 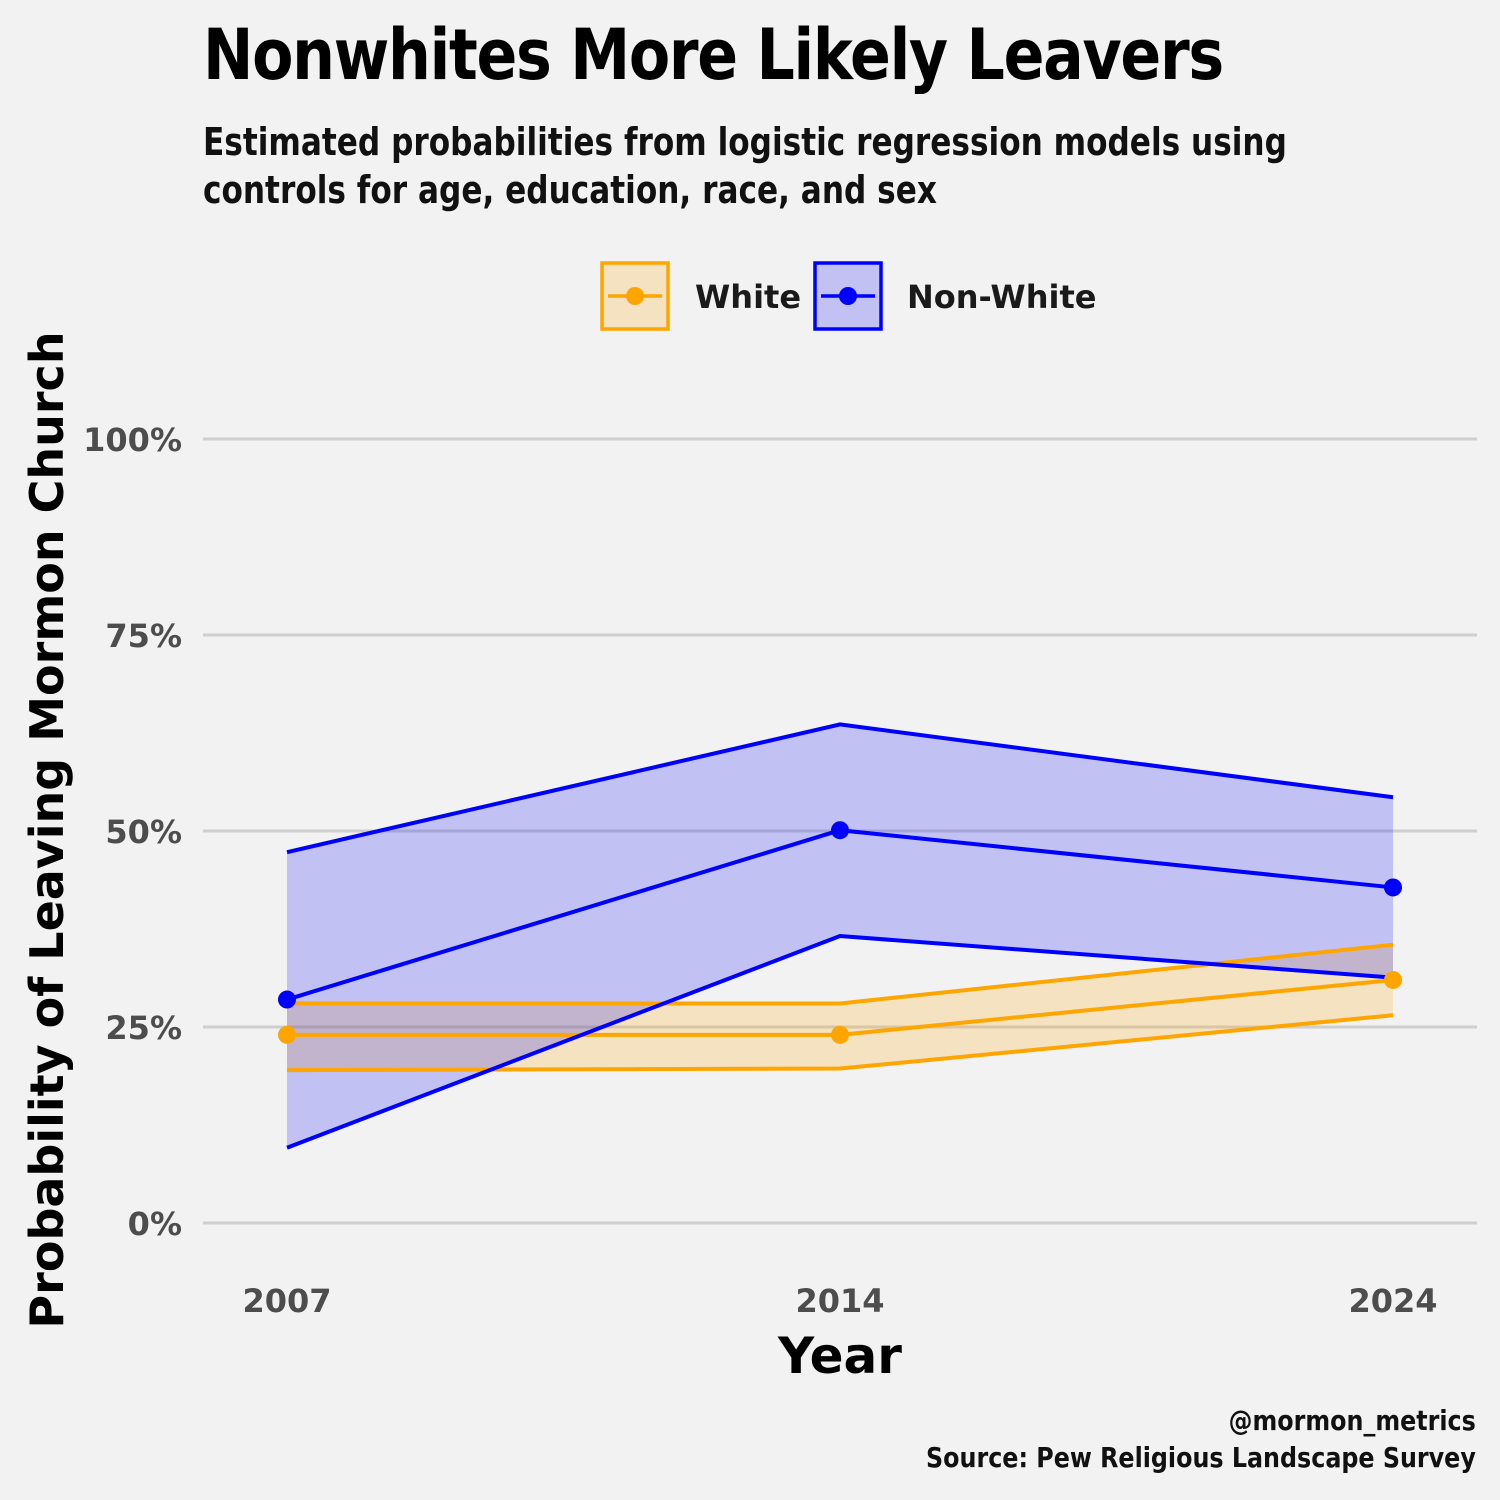 I want to click on legend-label-white: White, so click(x=748, y=297).